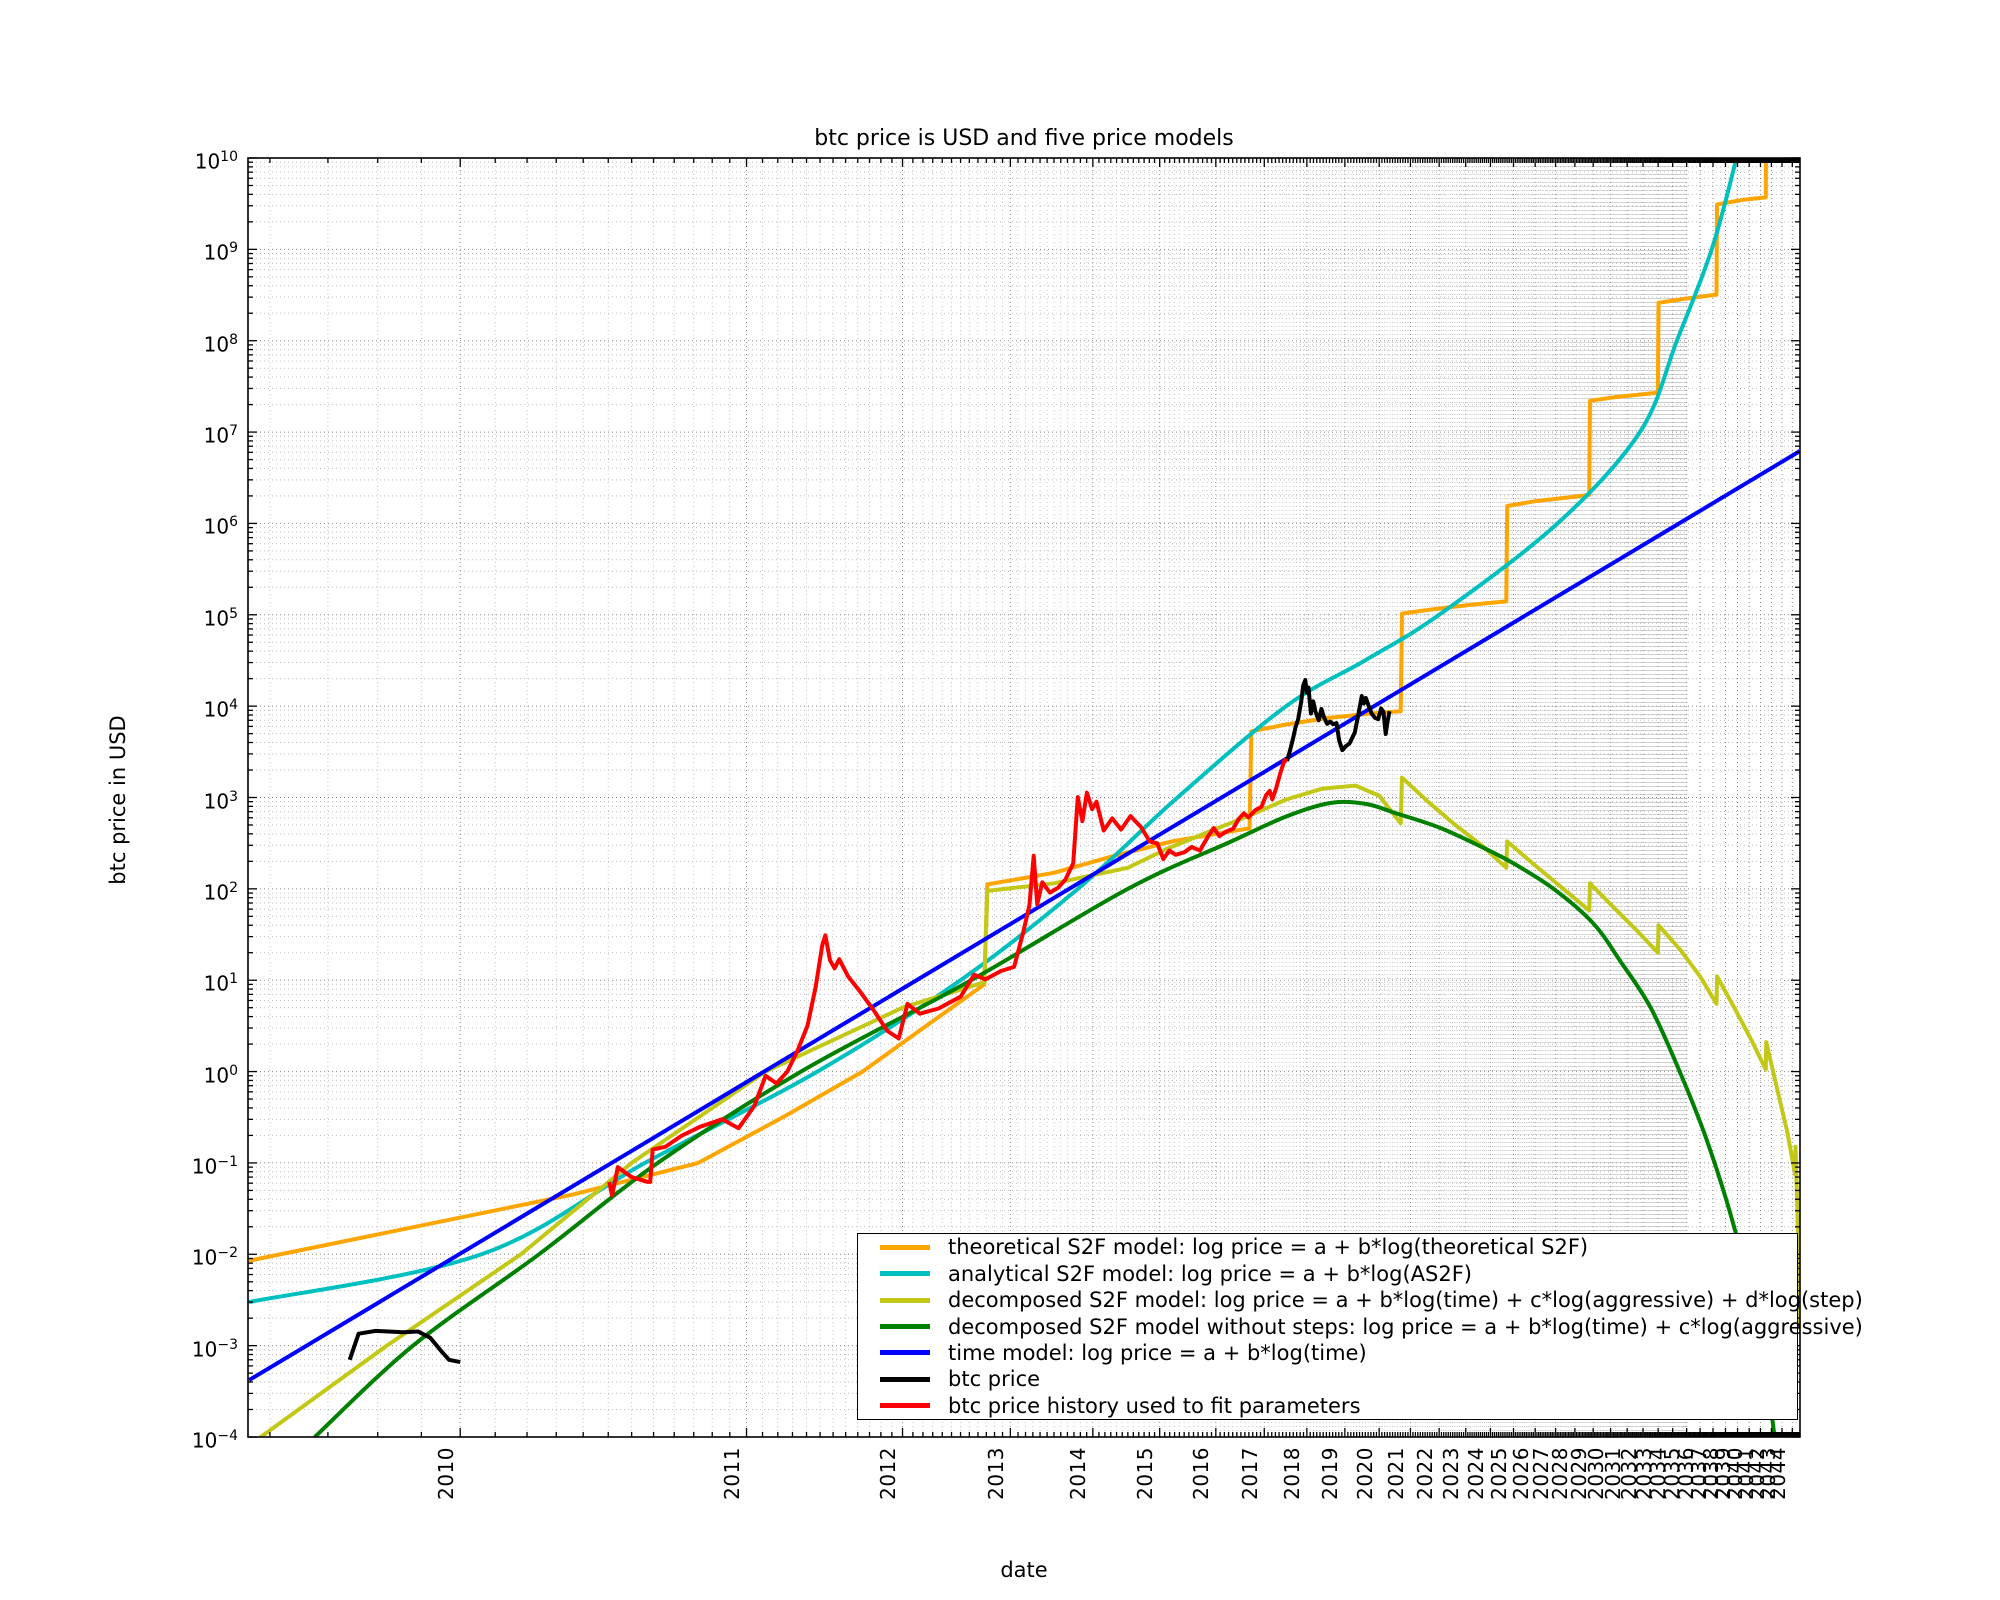 The width and height of the screenshot is (2000, 1600). Describe the element at coordinates (1249, 1473) in the screenshot. I see `x-tick-label-2017: 2017` at that location.